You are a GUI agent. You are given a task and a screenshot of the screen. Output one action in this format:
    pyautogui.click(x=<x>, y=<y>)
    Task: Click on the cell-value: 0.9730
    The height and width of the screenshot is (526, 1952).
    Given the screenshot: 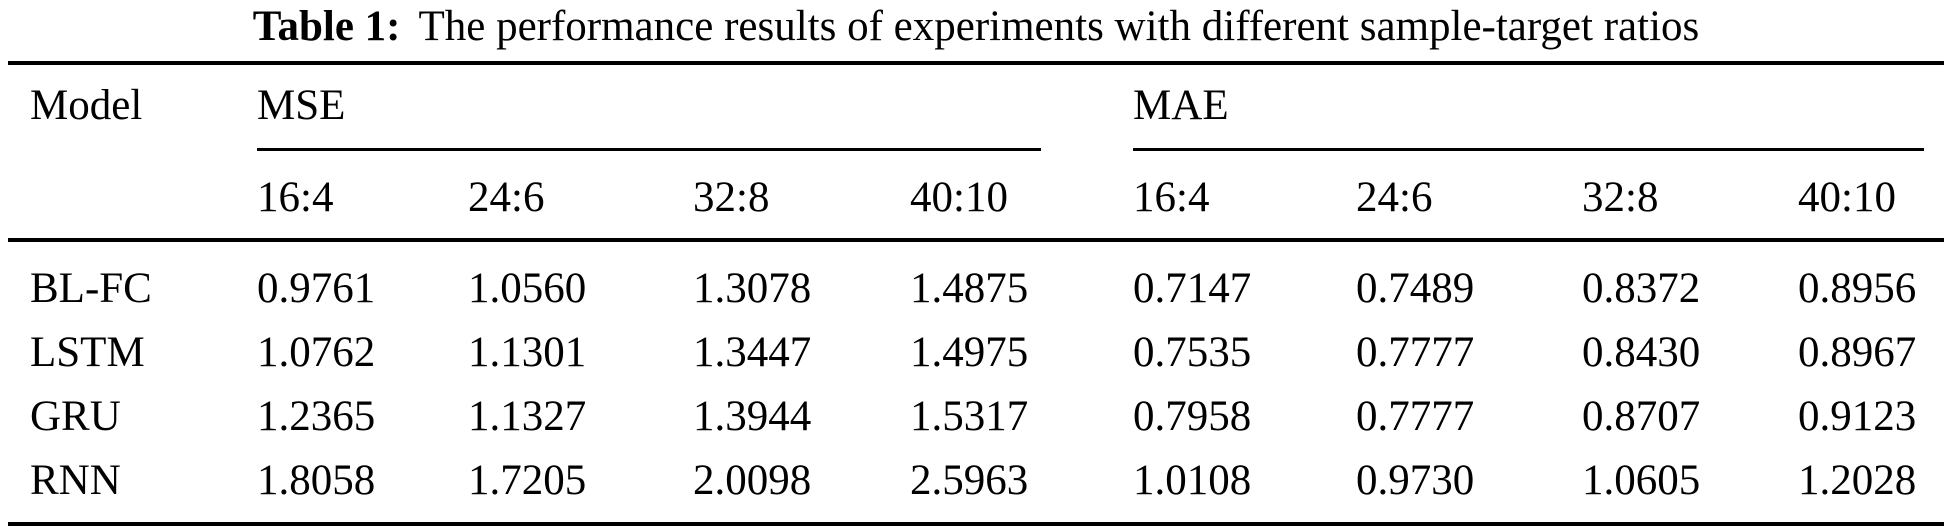 What is the action you would take?
    pyautogui.click(x=1415, y=480)
    